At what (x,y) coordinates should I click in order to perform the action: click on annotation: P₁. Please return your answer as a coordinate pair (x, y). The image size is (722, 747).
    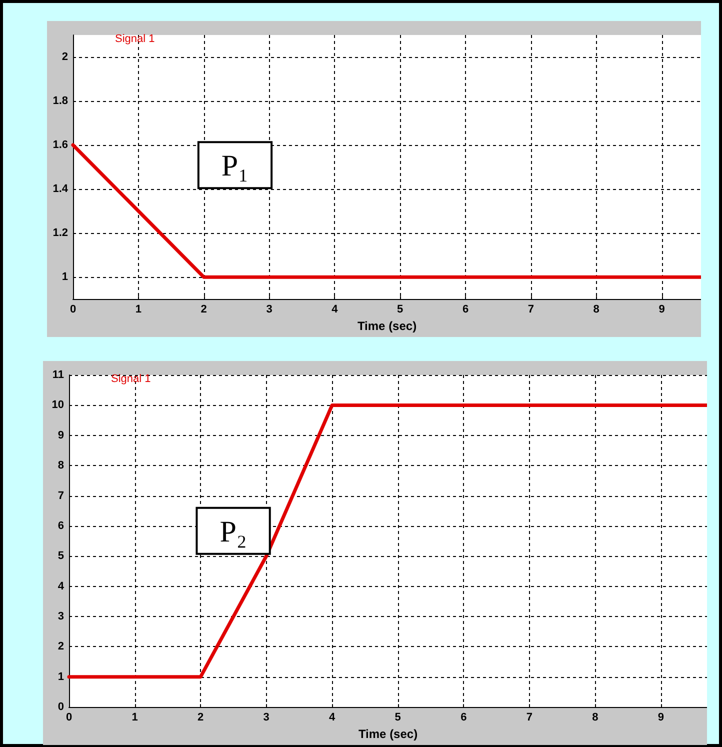
    Looking at the image, I should click on (235, 166).